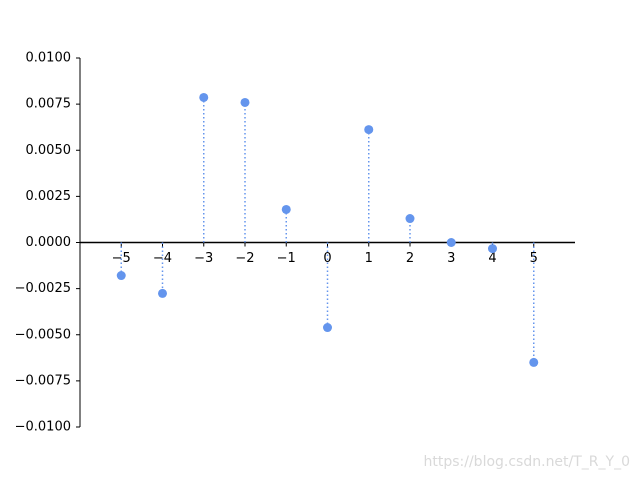 The image size is (640, 480). What do you see at coordinates (527, 462) in the screenshot?
I see `watermark: https://blog.csdn.net/T_R_Y_0` at bounding box center [527, 462].